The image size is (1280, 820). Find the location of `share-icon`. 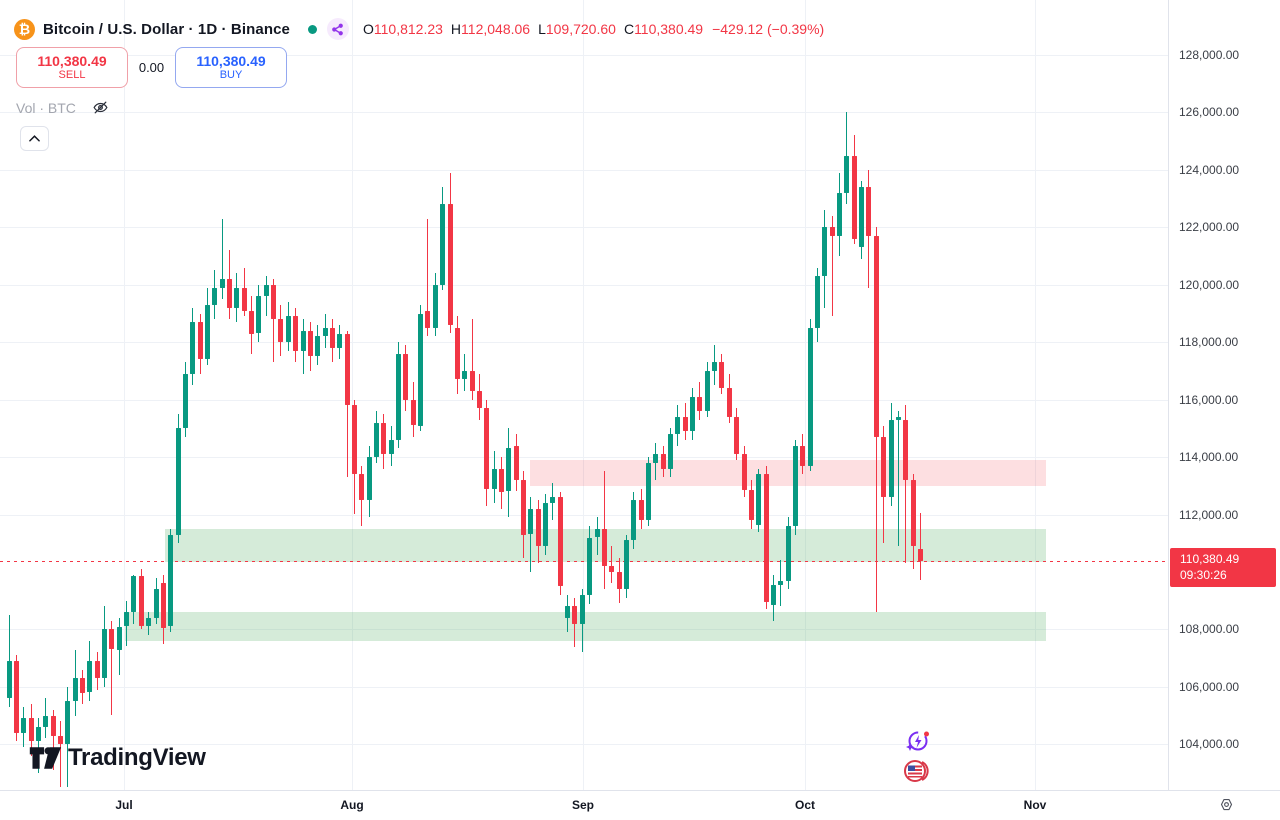

share-icon is located at coordinates (337, 29).